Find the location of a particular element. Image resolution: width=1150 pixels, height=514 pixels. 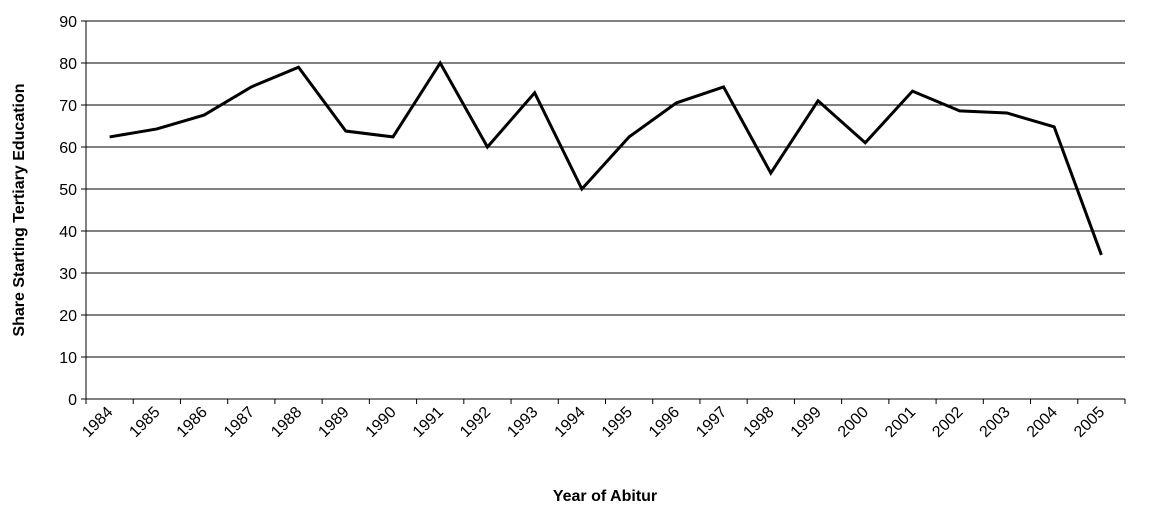

x-tick-label: 2004 is located at coordinates (1042, 422).